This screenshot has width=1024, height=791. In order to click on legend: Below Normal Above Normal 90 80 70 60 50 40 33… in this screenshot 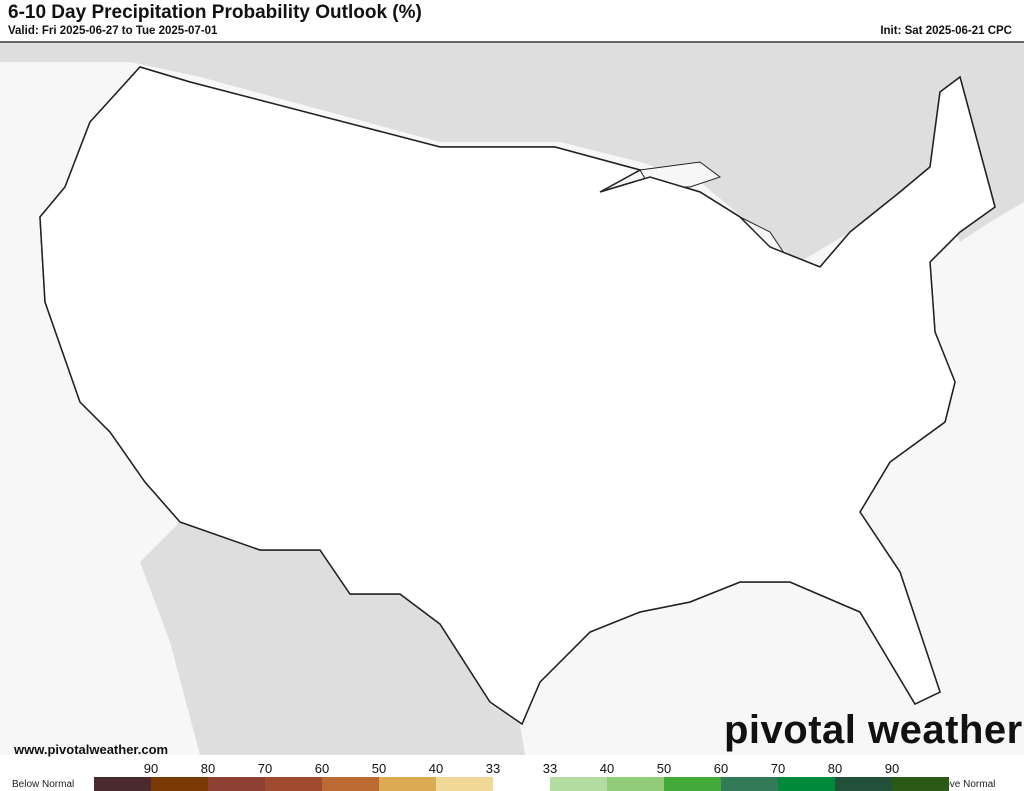, I will do `click(512, 774)`.